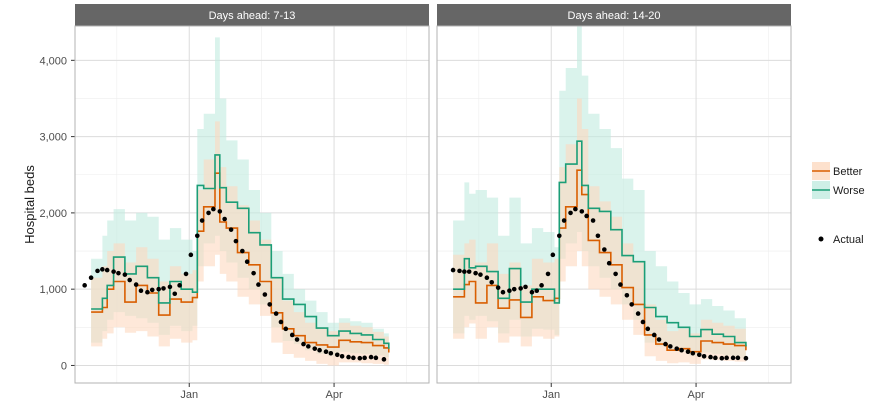 The image size is (876, 414). What do you see at coordinates (551, 395) in the screenshot?
I see `x-tick-label: Jan` at bounding box center [551, 395].